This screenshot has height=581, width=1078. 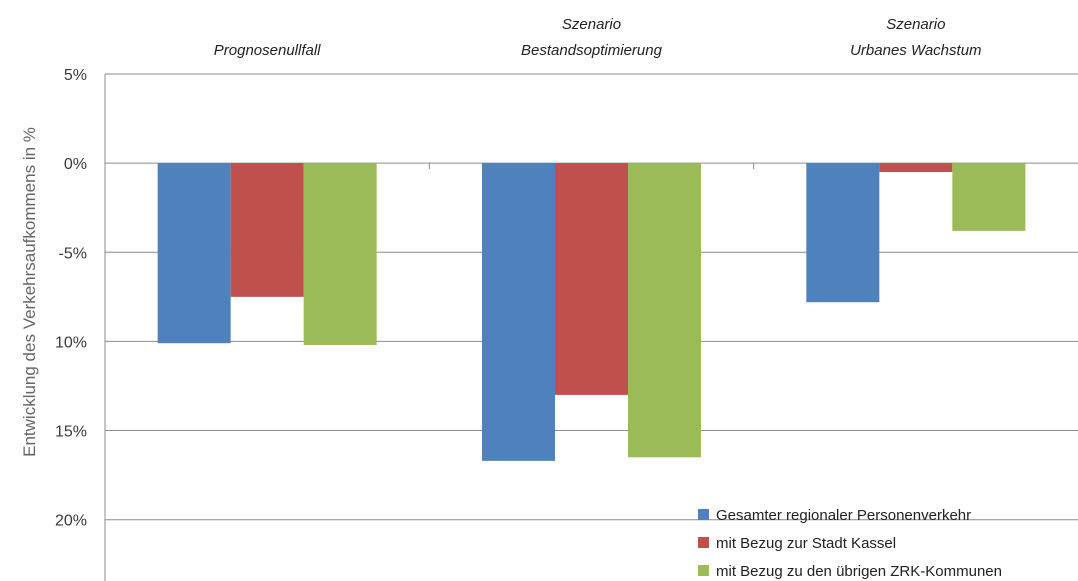 What do you see at coordinates (73, 253) in the screenshot?
I see `y-tick-label-2: -5%` at bounding box center [73, 253].